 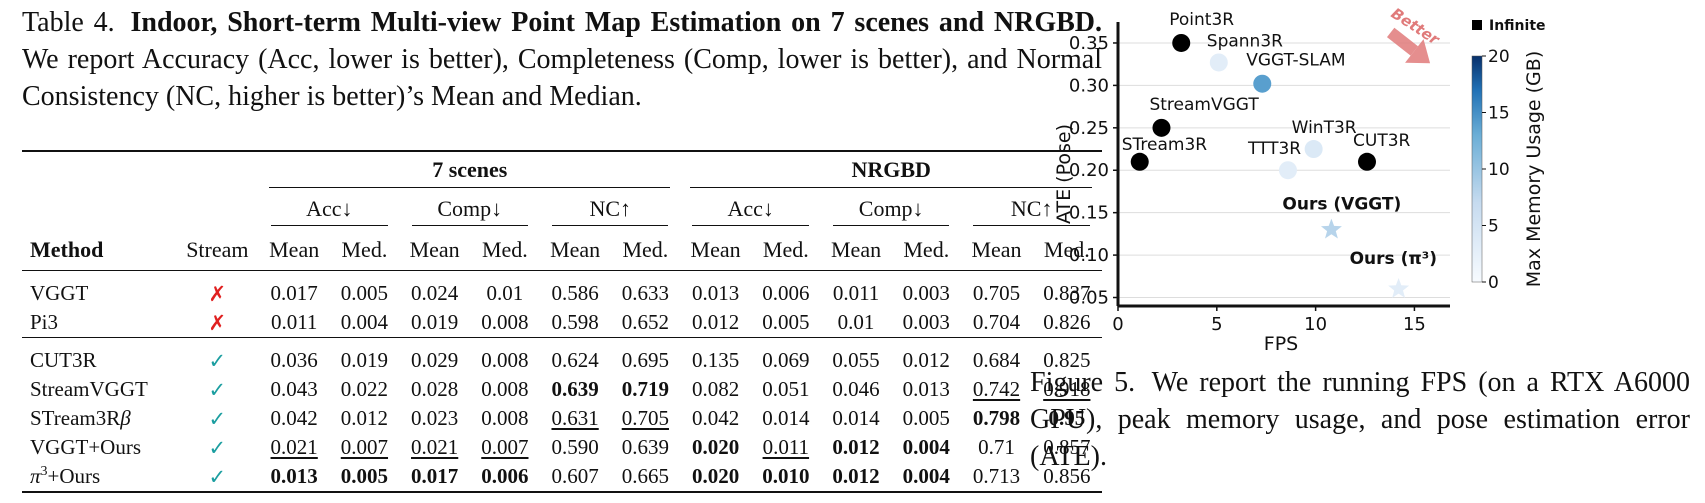 I want to click on table-cell: 0.713, so click(x=996, y=476).